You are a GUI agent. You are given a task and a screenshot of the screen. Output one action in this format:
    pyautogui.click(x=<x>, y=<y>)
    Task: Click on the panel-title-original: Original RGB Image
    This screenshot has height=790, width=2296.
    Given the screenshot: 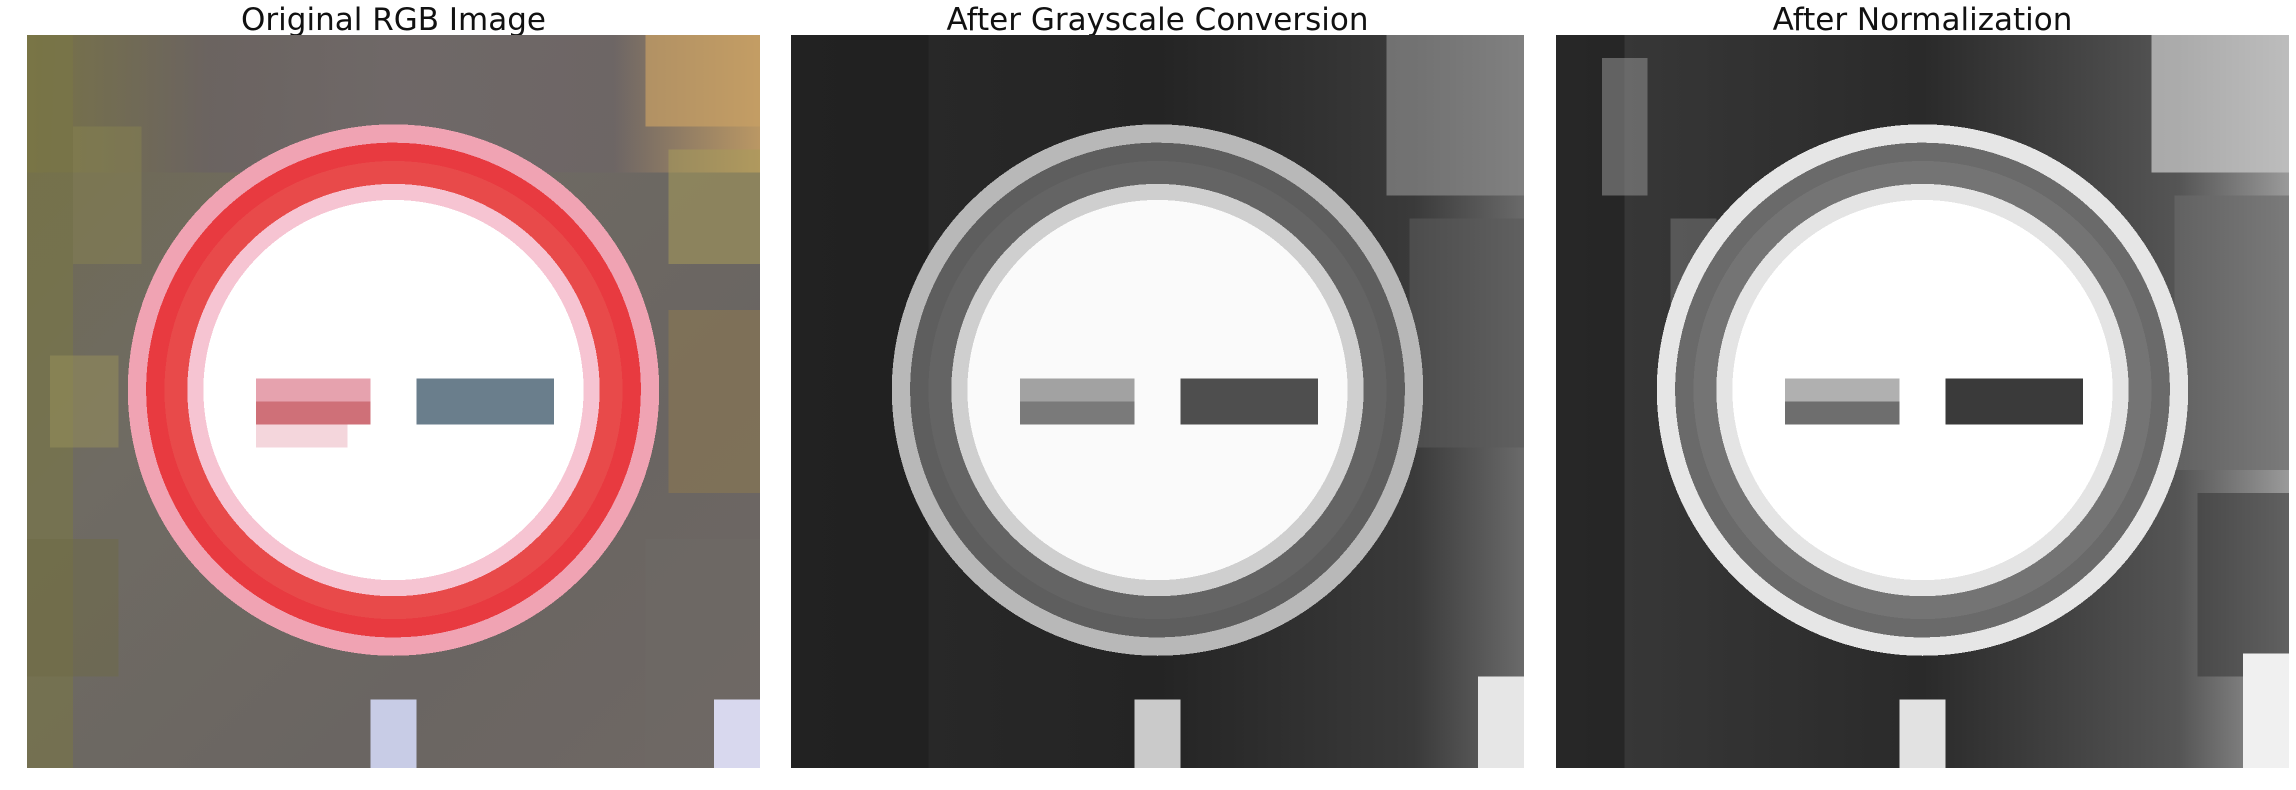 What is the action you would take?
    pyautogui.click(x=393, y=20)
    